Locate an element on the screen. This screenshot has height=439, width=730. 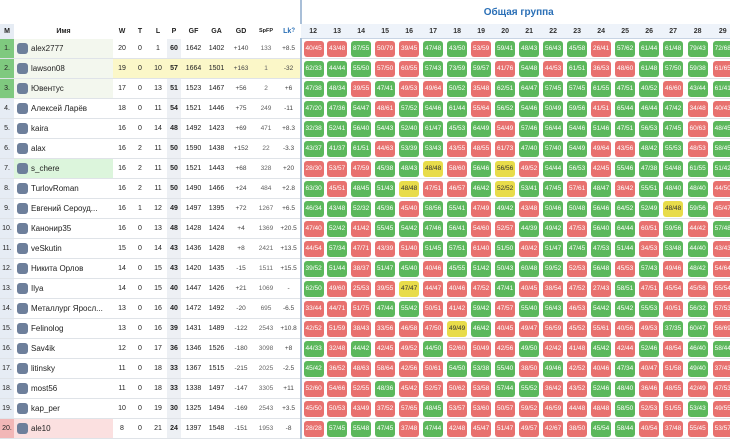
match-result: 54/42 is located at coordinates (409, 229).